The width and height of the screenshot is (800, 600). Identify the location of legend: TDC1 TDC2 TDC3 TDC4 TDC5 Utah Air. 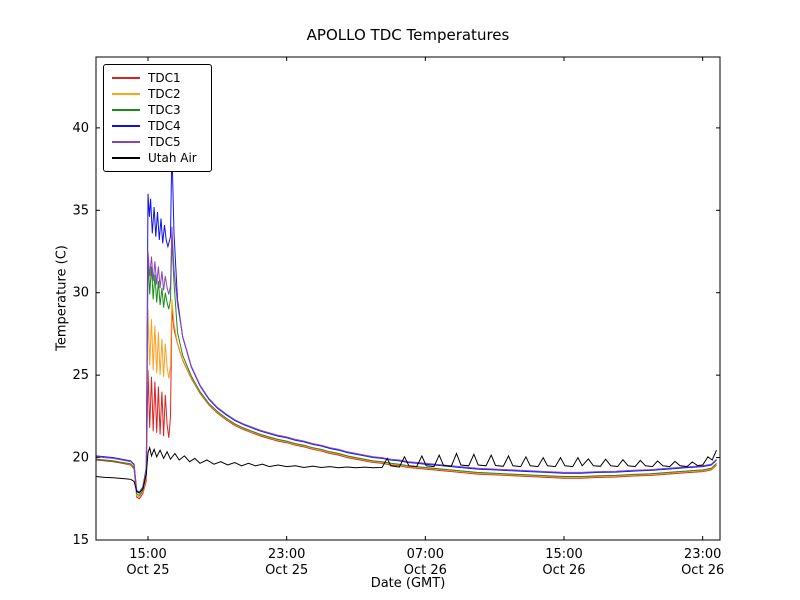
(157, 118).